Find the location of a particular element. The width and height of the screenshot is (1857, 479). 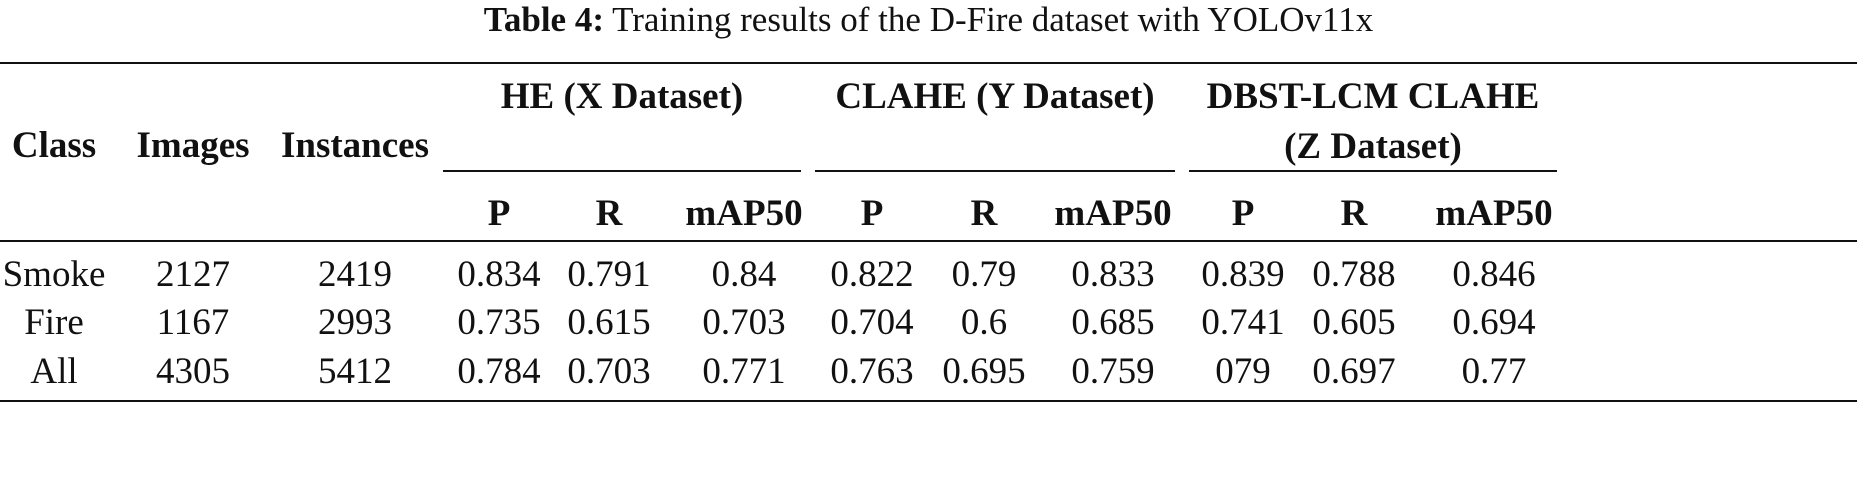

table-row-fire-he-p: 0.735 is located at coordinates (499, 322).